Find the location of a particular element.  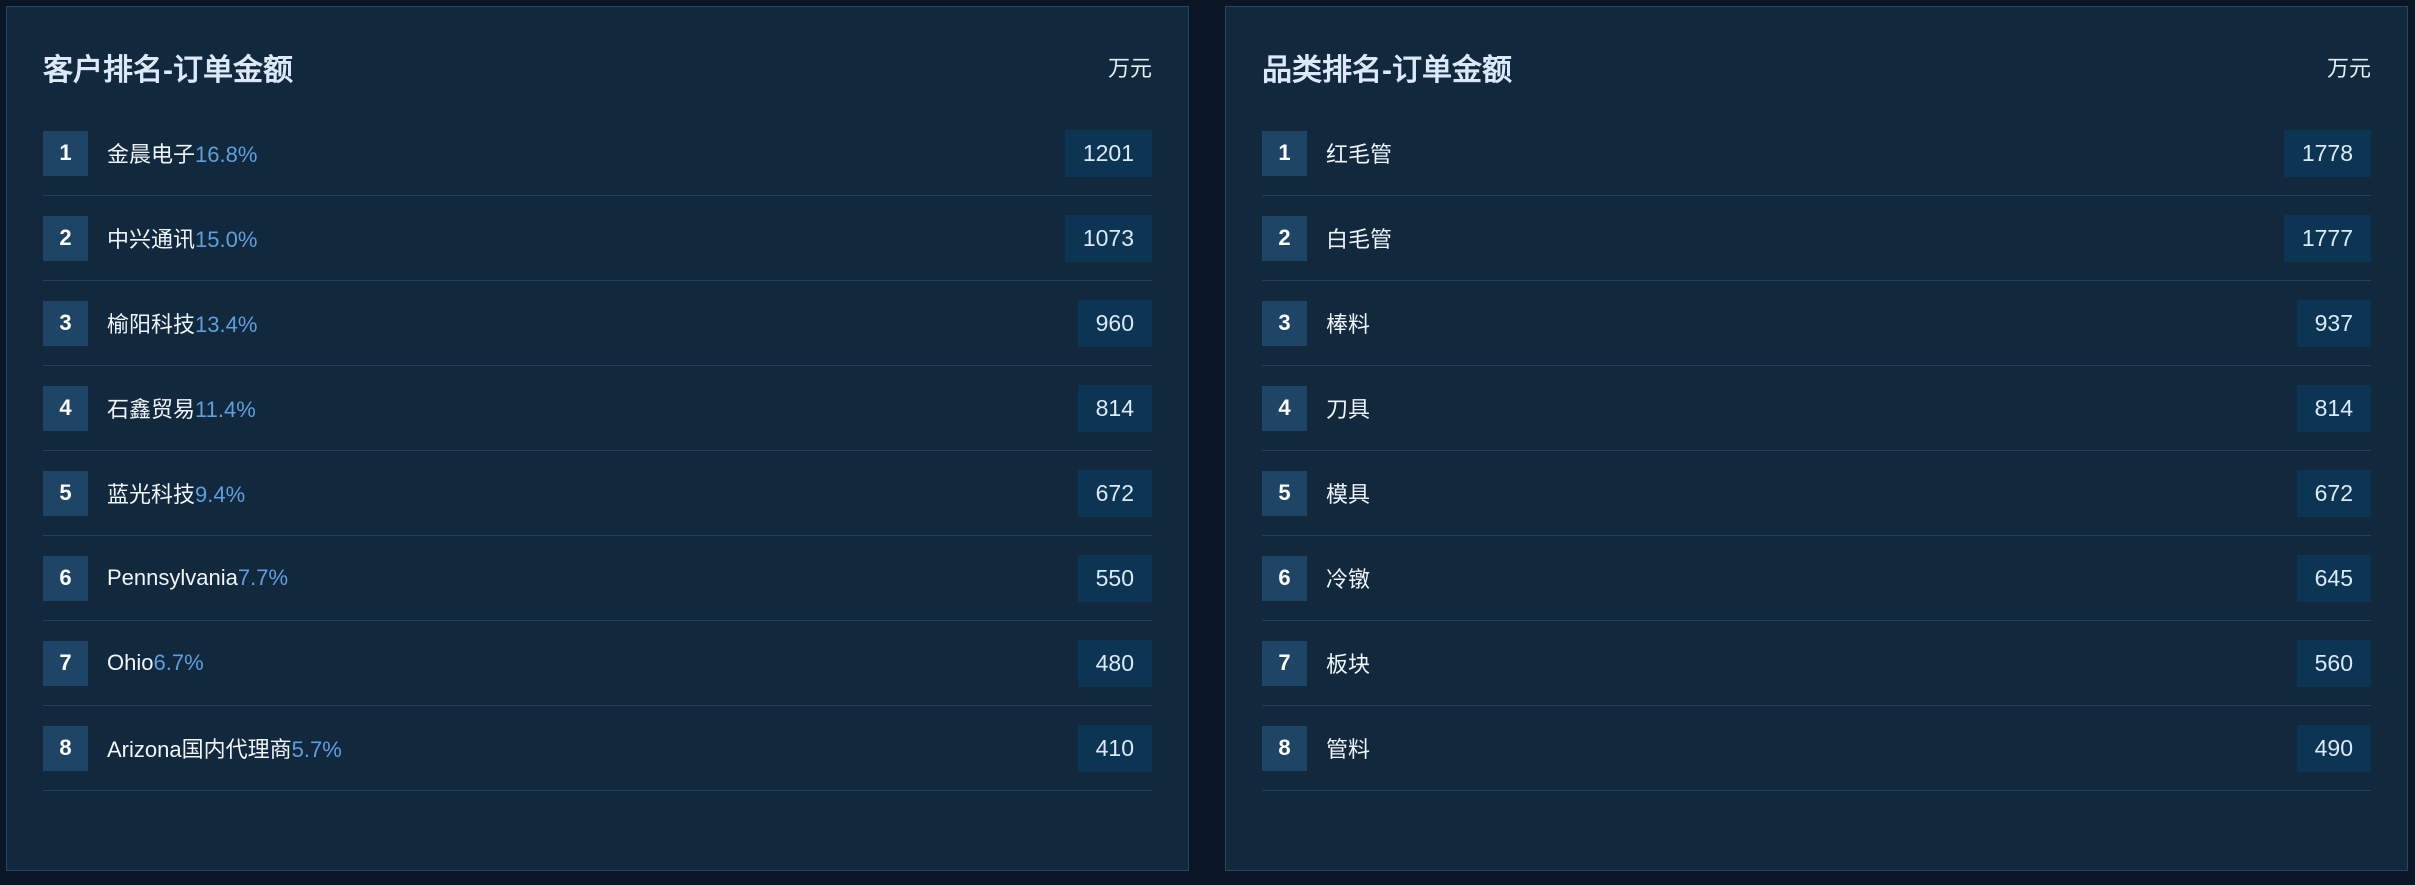

item-percent: 13.4% is located at coordinates (226, 324).